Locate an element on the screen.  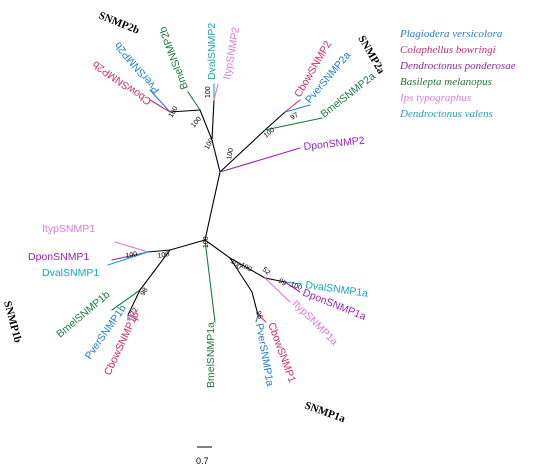
branch-dpon2 is located at coordinates (260, 160).